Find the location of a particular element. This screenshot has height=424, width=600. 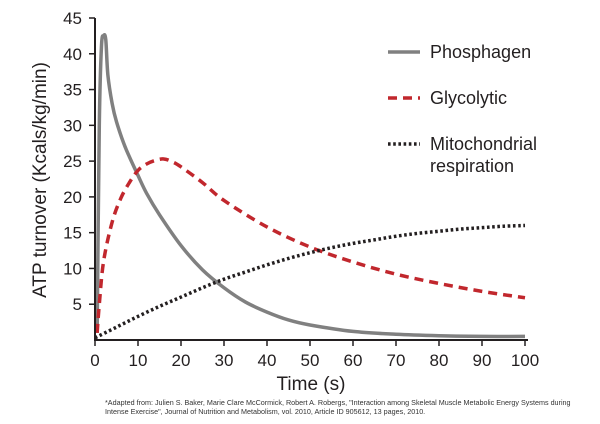

legend-label-0: Phosphagen is located at coordinates (480, 52).